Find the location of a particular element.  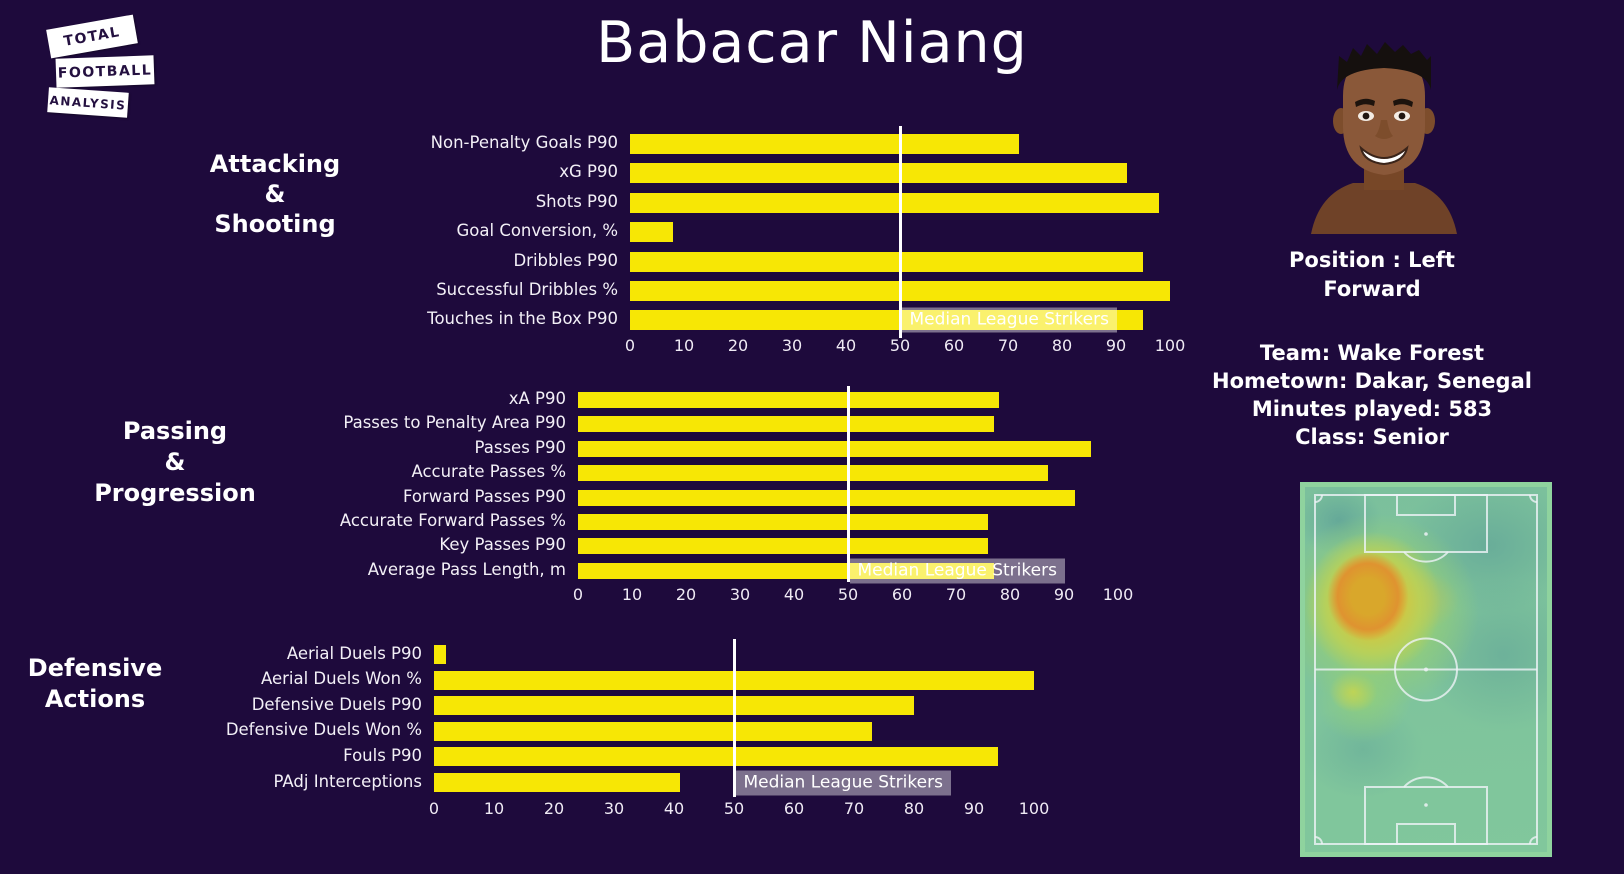

player-photo is located at coordinates (1384, 129).